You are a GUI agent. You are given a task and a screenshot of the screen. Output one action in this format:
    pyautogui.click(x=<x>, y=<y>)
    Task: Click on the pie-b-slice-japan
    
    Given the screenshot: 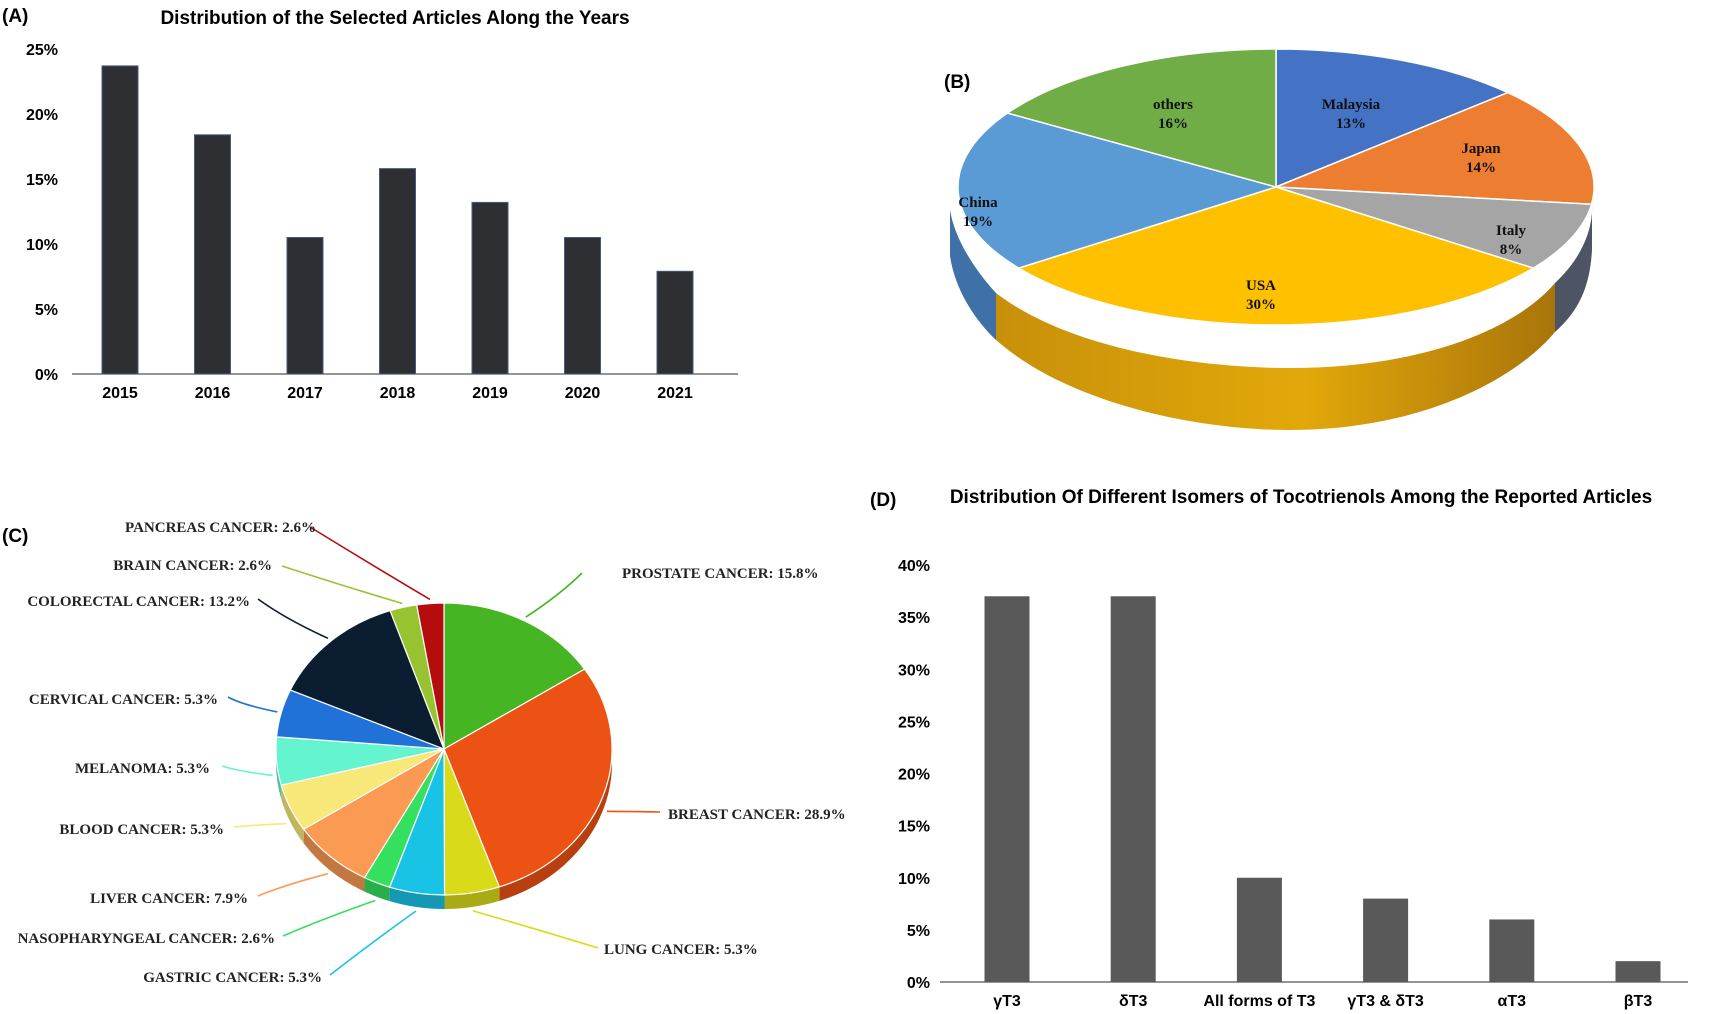 What is the action you would take?
    pyautogui.click(x=1435, y=148)
    